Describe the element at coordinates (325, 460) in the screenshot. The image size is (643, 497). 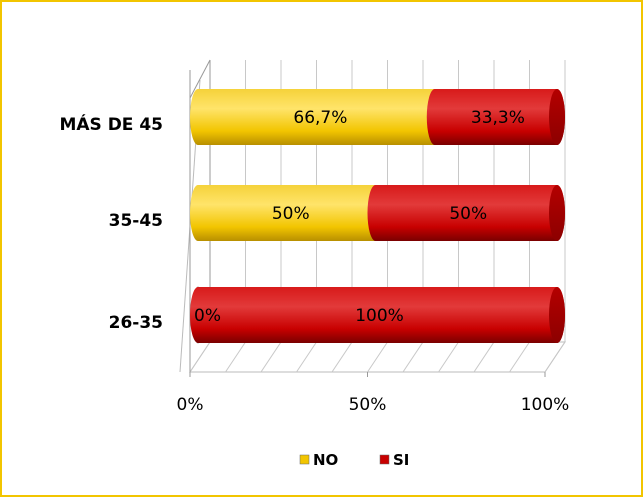
I see `legend-label-no: NO` at that location.